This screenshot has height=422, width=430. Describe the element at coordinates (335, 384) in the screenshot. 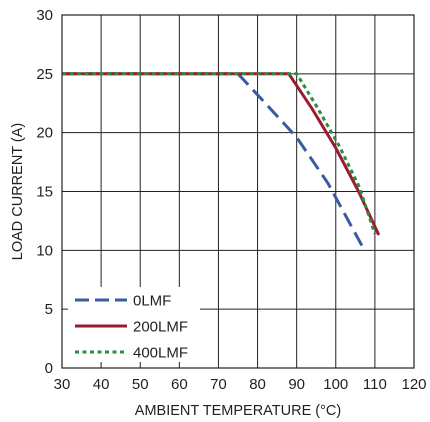

I see `x-tick-label: 100` at that location.